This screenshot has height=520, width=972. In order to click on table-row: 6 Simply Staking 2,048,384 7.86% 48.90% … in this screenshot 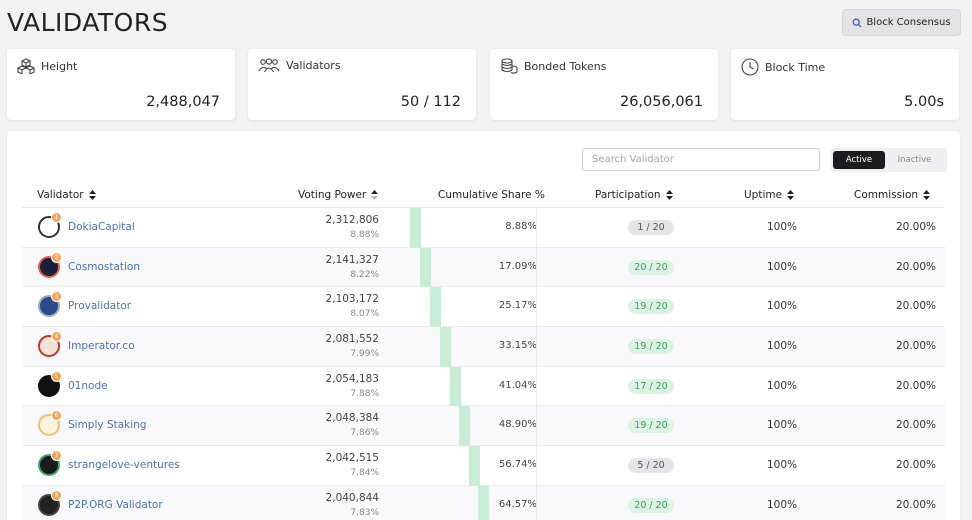, I will do `click(483, 426)`.